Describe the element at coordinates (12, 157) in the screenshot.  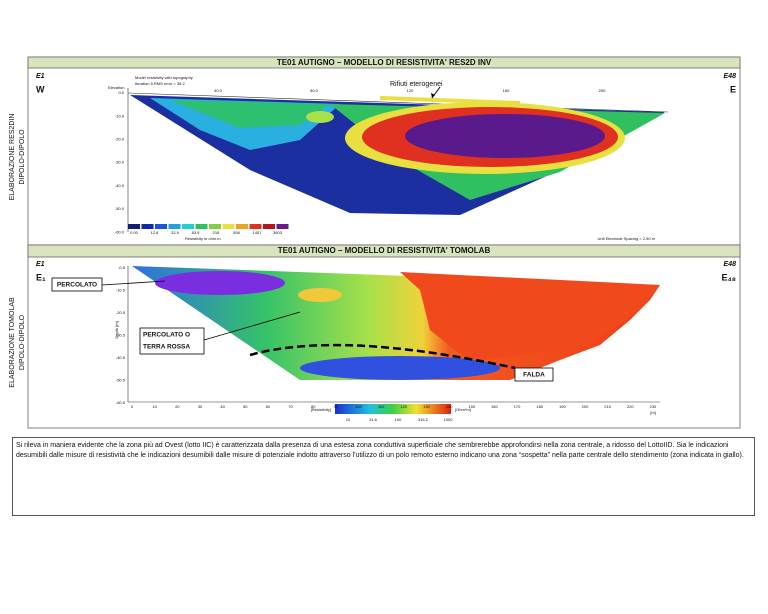
I see `side-label: ELABORAZIONE RES2DIN` at that location.